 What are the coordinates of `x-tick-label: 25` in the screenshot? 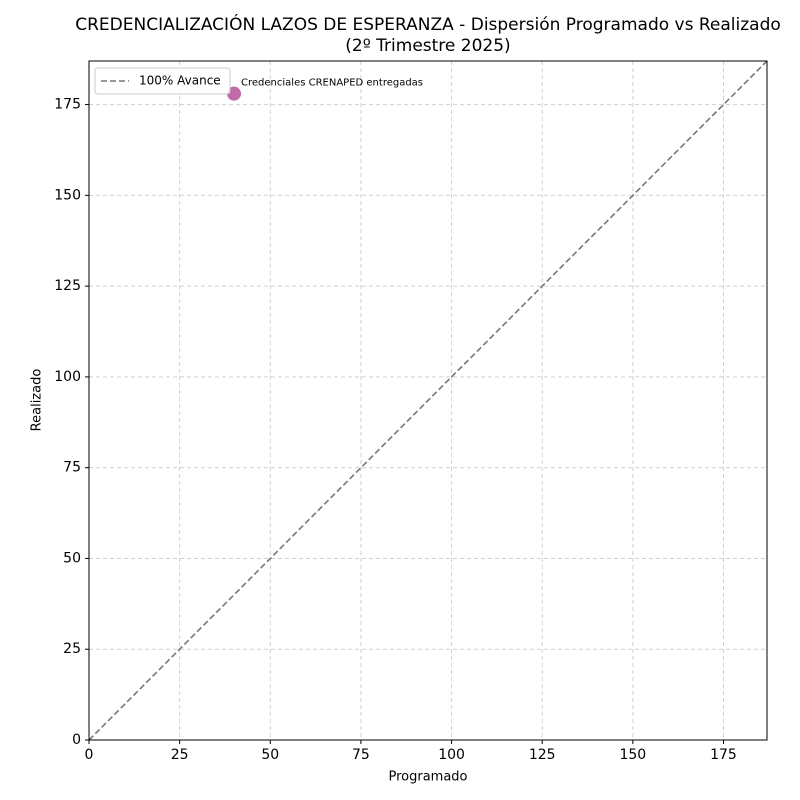 It's located at (180, 755).